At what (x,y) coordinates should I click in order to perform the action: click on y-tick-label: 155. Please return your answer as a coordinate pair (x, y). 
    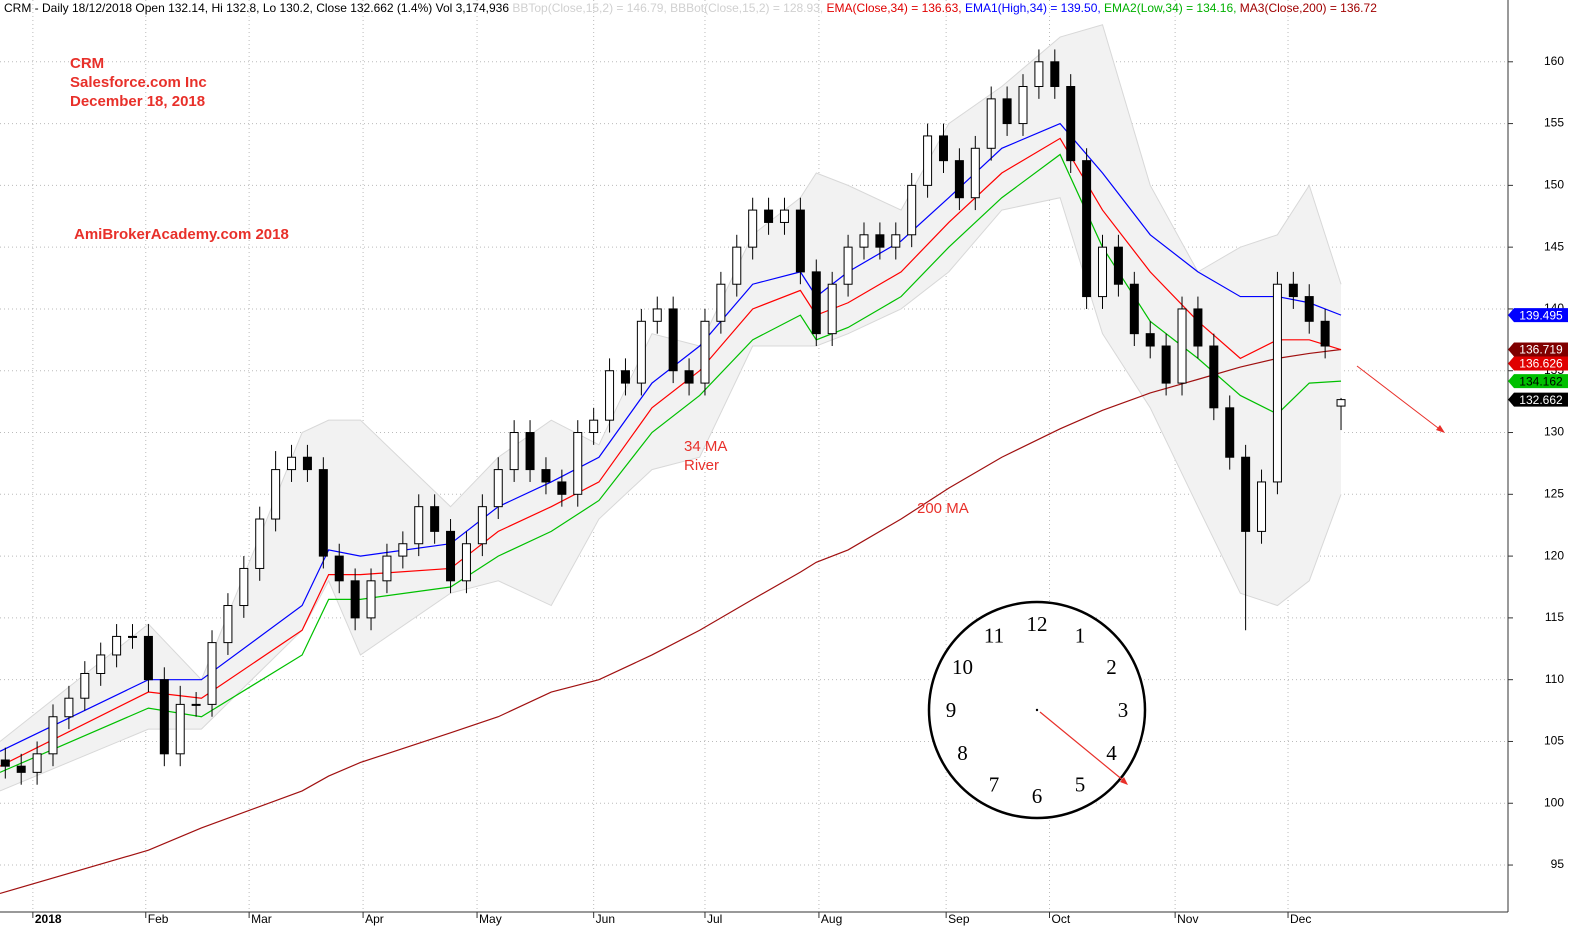
    Looking at the image, I should click on (1554, 123).